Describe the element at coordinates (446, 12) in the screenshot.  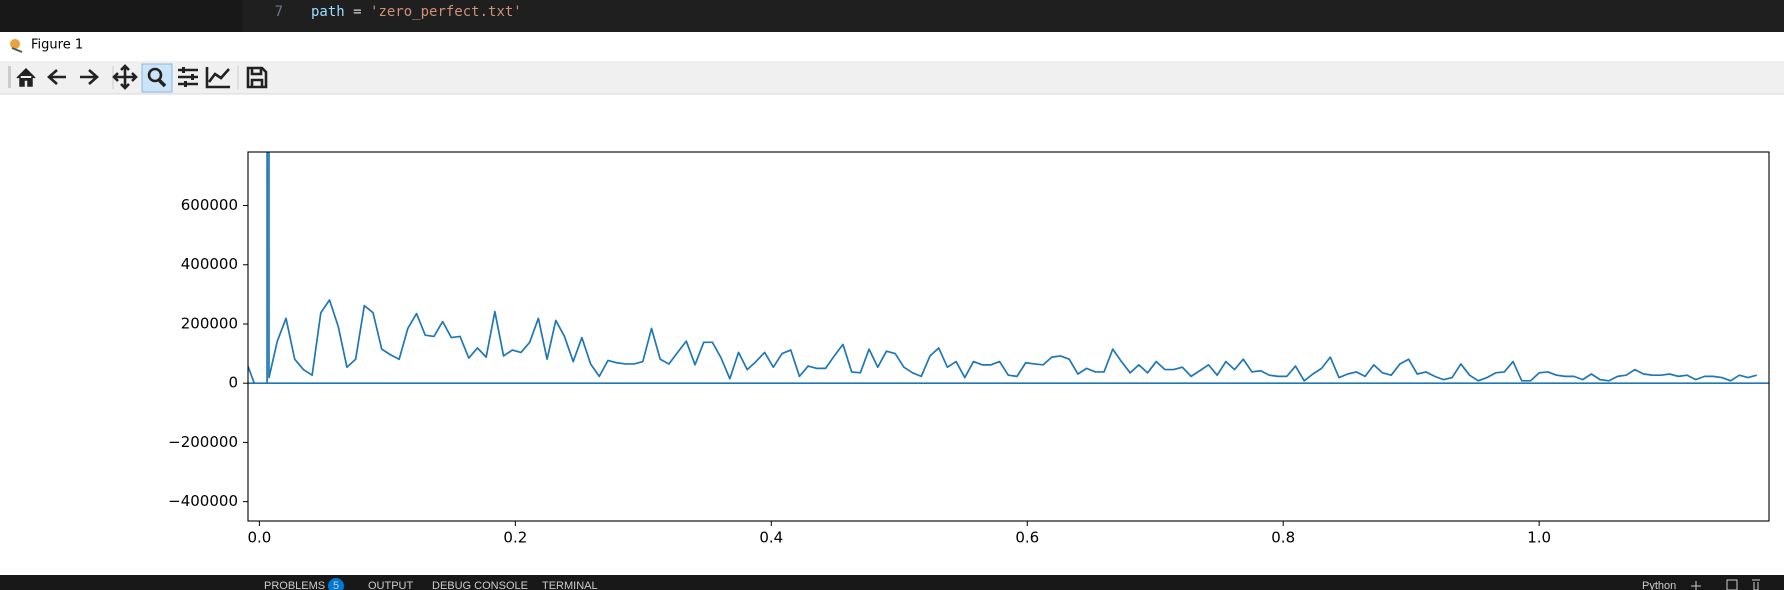
I see `code-token: 'zero_perfect.txt'` at that location.